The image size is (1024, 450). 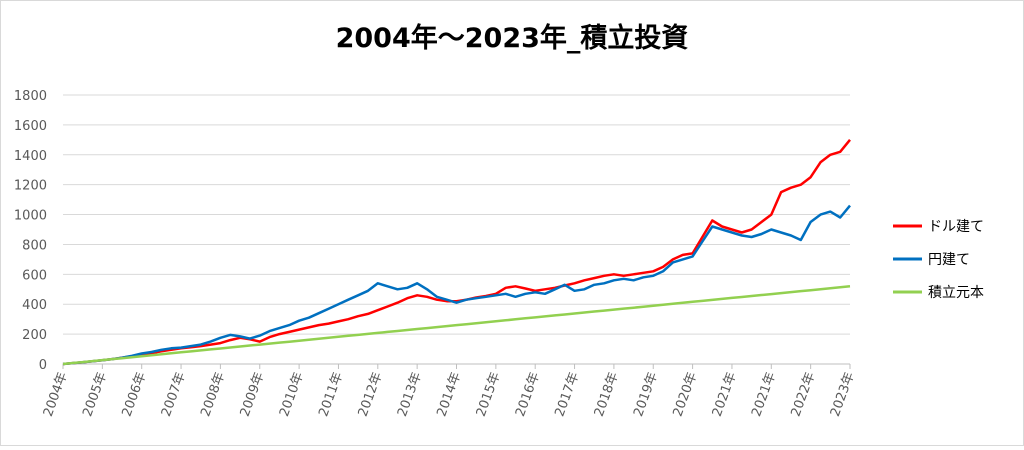 I want to click on y-tick-label: 1400, so click(x=30, y=156).